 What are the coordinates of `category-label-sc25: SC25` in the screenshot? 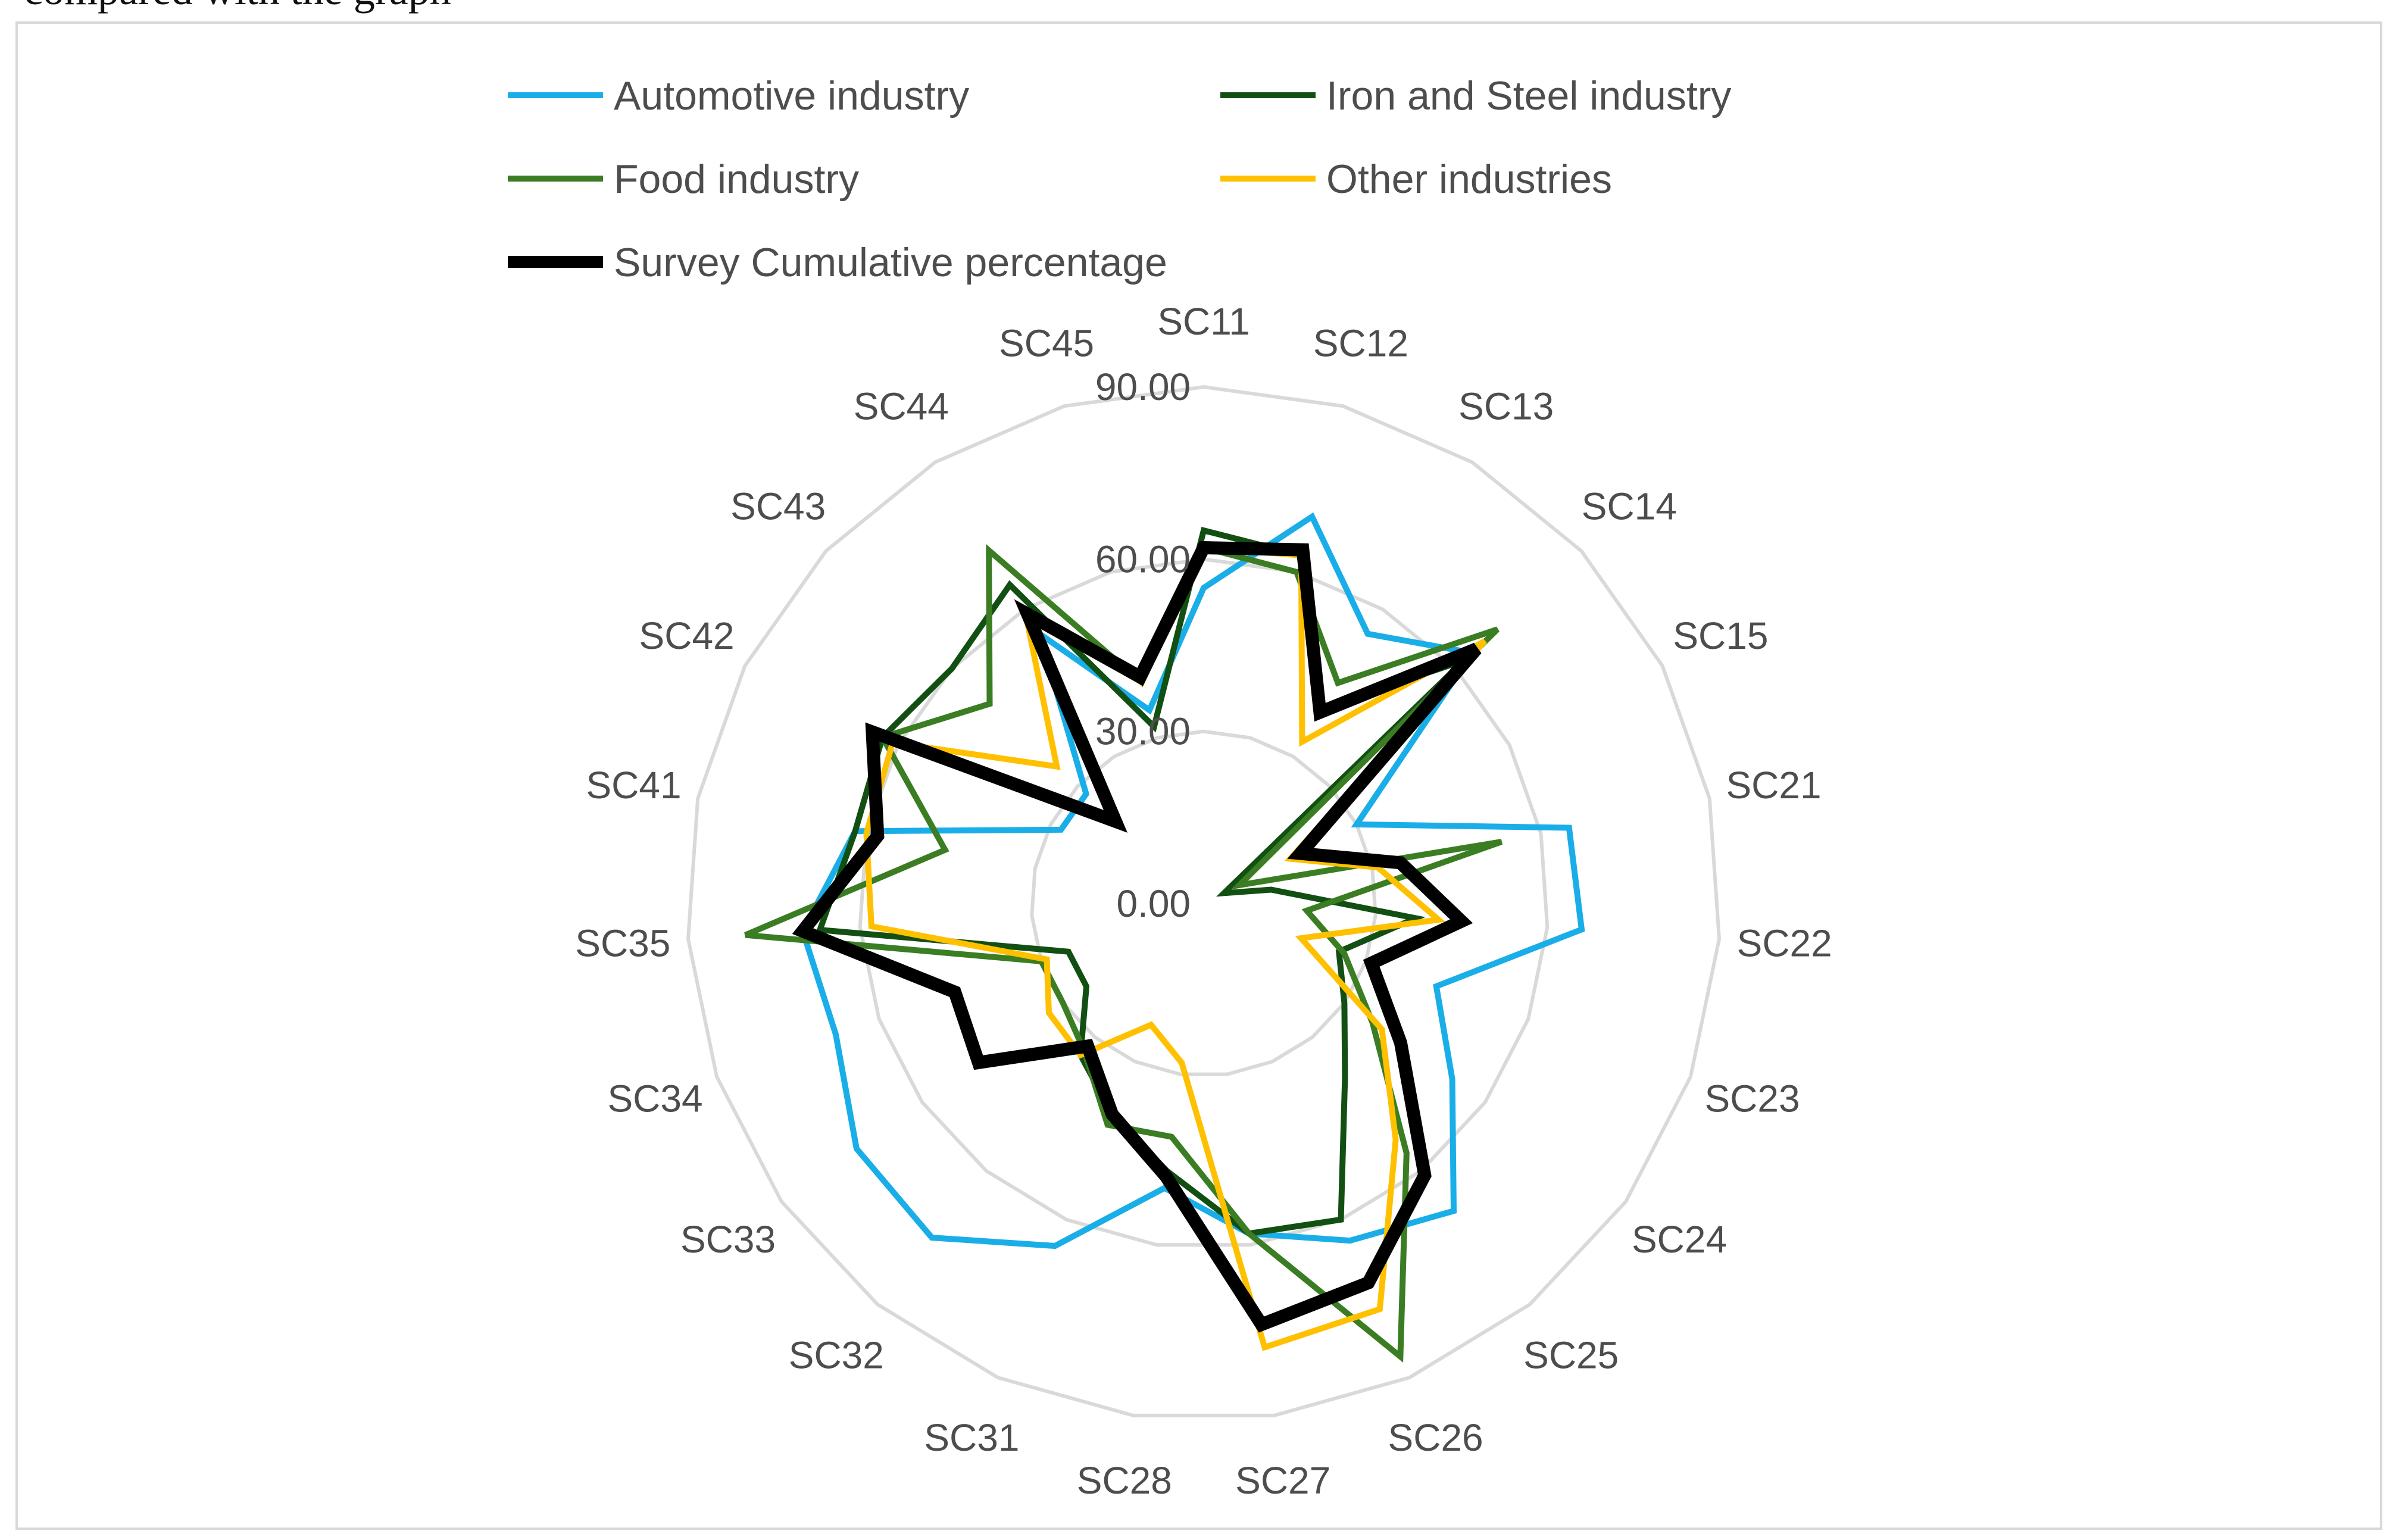 It's located at (1571, 1355).